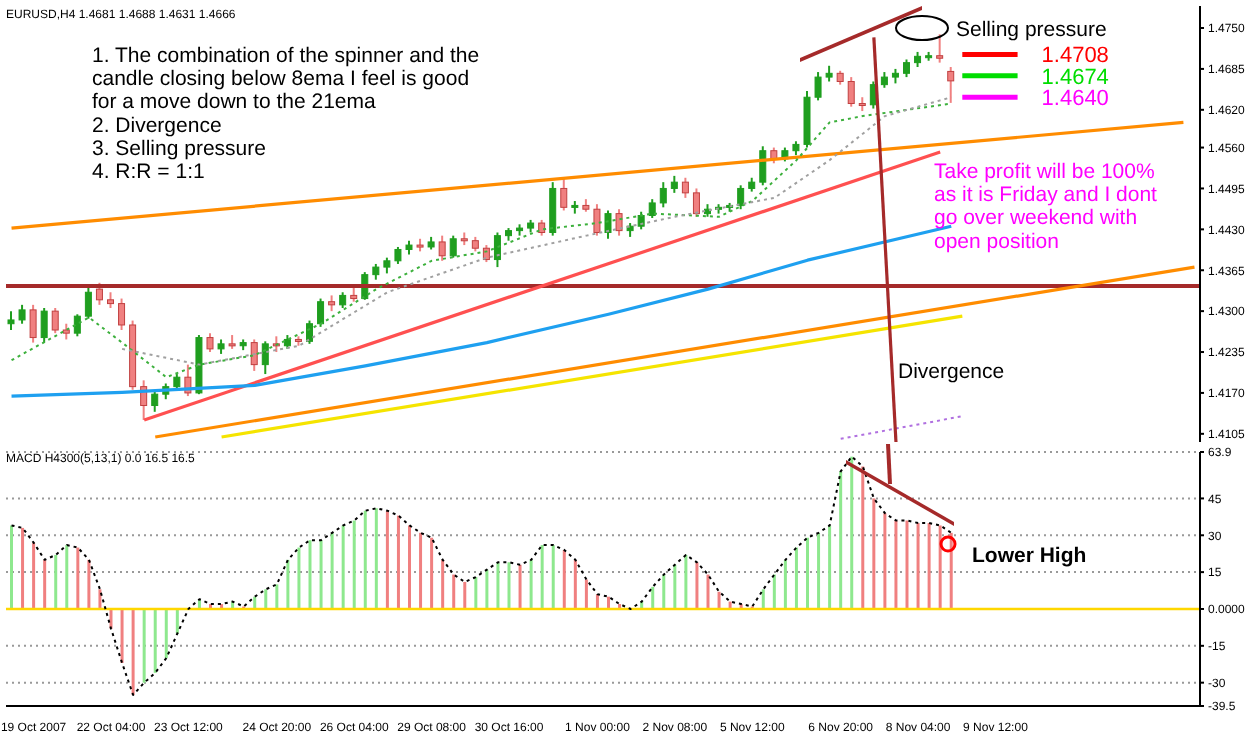 This screenshot has width=1250, height=736. What do you see at coordinates (1075, 77) in the screenshot?
I see `series-label: 1.4674` at bounding box center [1075, 77].